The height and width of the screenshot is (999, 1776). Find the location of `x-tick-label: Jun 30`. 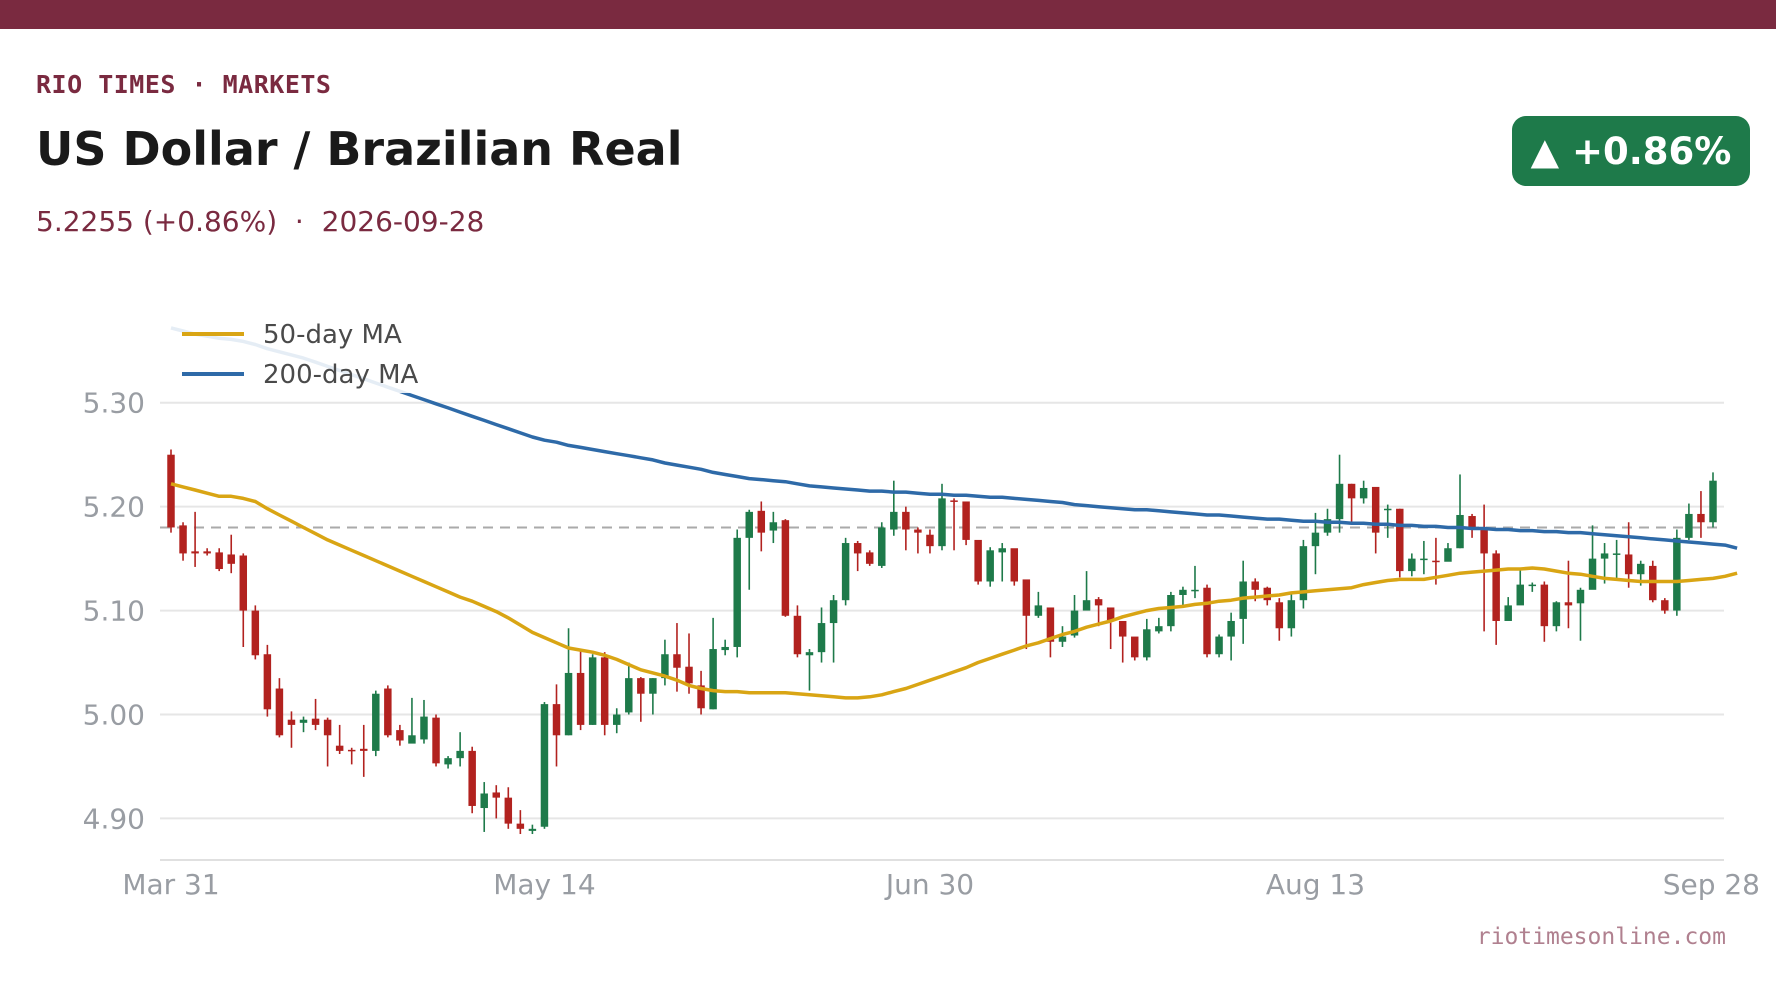

x-tick-label: Jun 30 is located at coordinates (929, 884).